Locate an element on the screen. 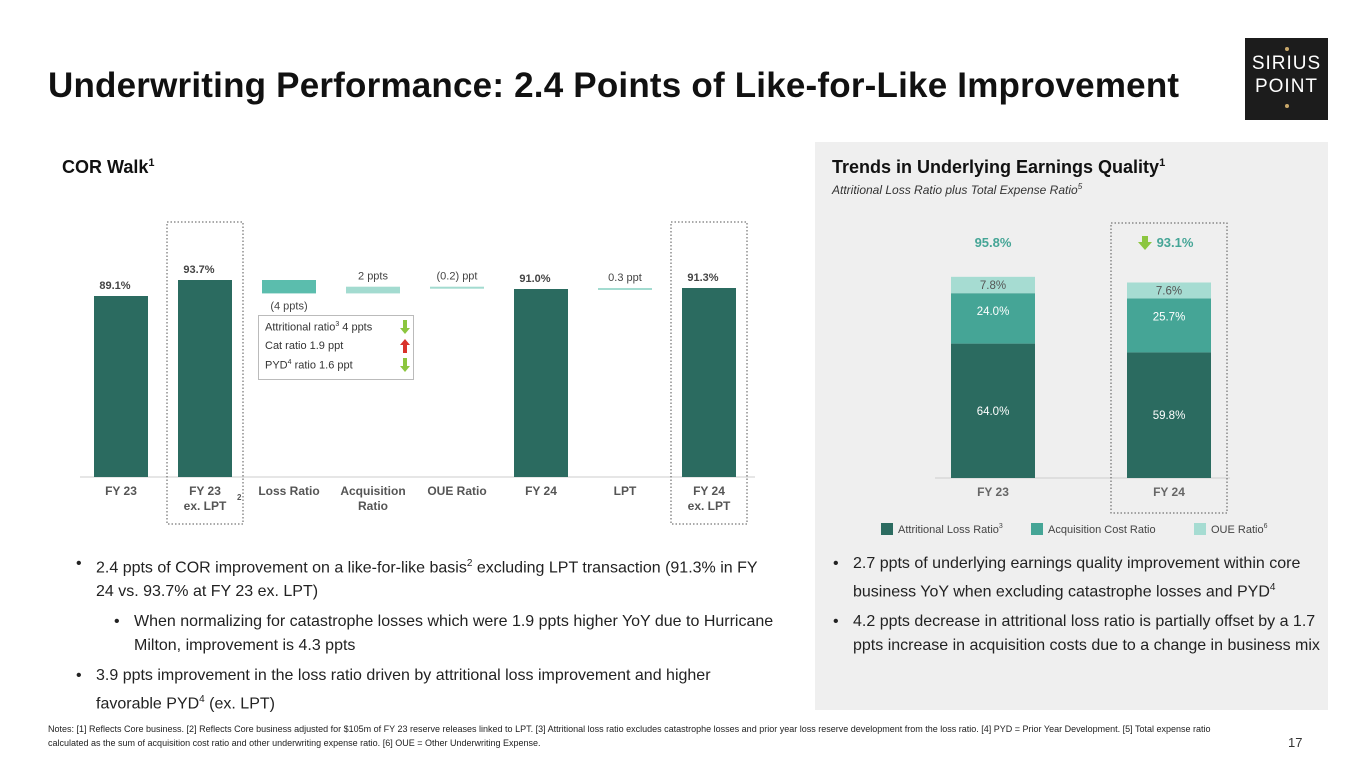 This screenshot has width=1365, height=767. logo-dot is located at coordinates (1287, 49).